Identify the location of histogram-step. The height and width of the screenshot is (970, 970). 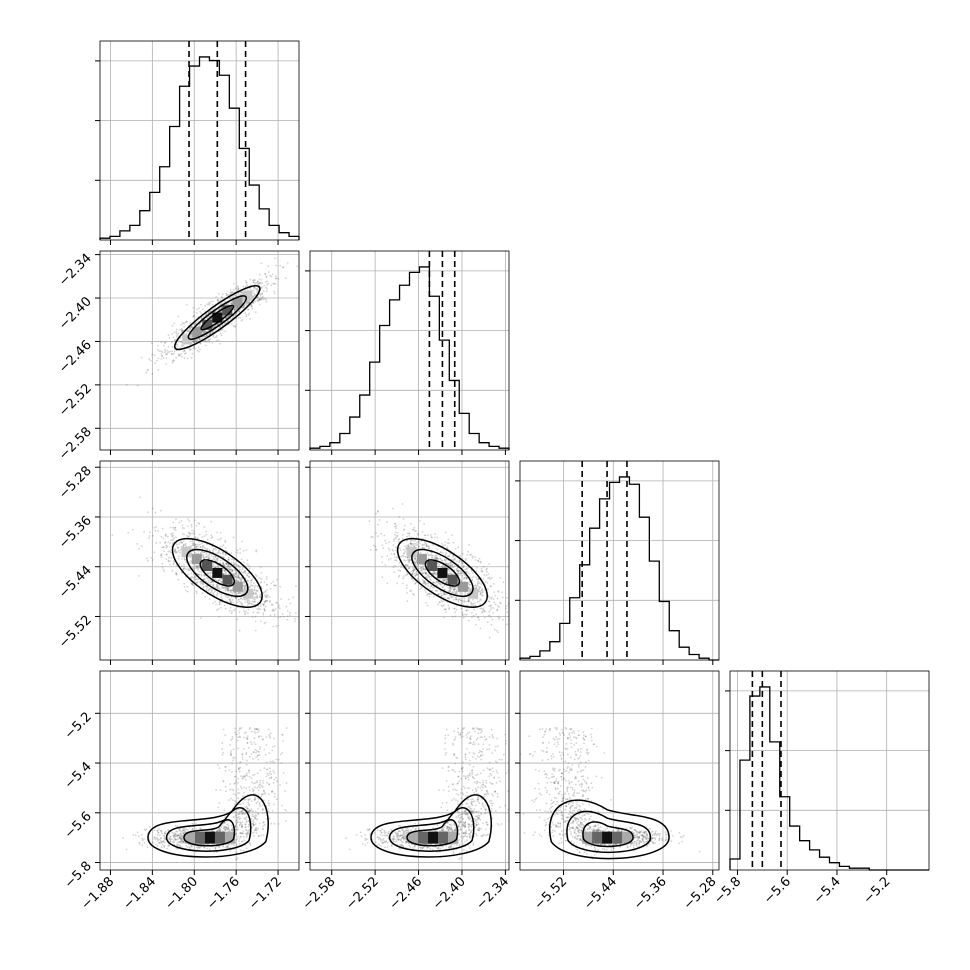
(409, 358).